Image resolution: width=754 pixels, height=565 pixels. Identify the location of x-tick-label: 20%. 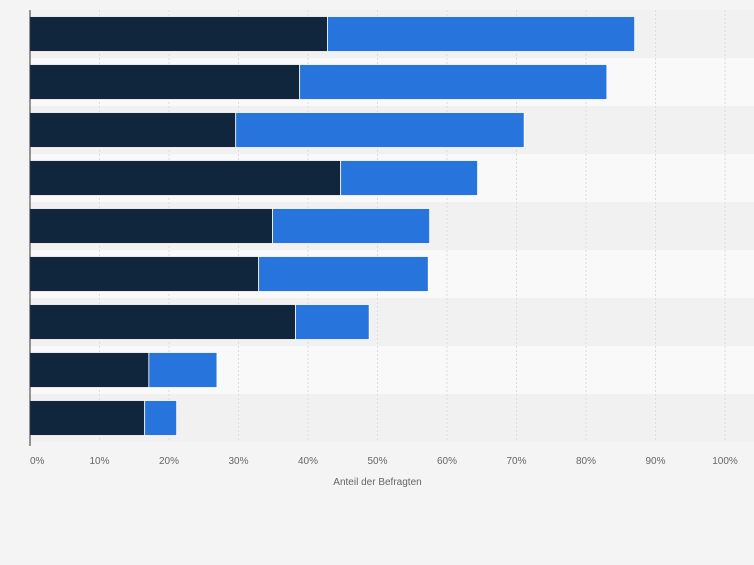
(169, 461).